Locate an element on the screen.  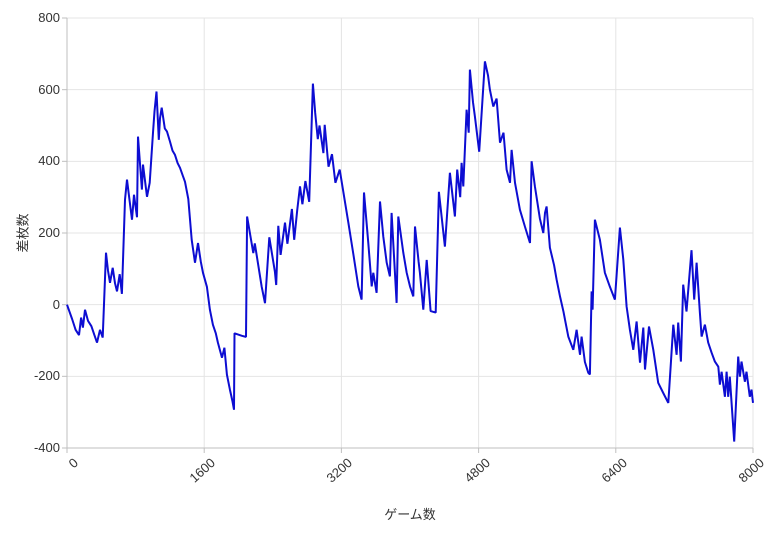
x-axis-title: ゲーム数 is located at coordinates (410, 514).